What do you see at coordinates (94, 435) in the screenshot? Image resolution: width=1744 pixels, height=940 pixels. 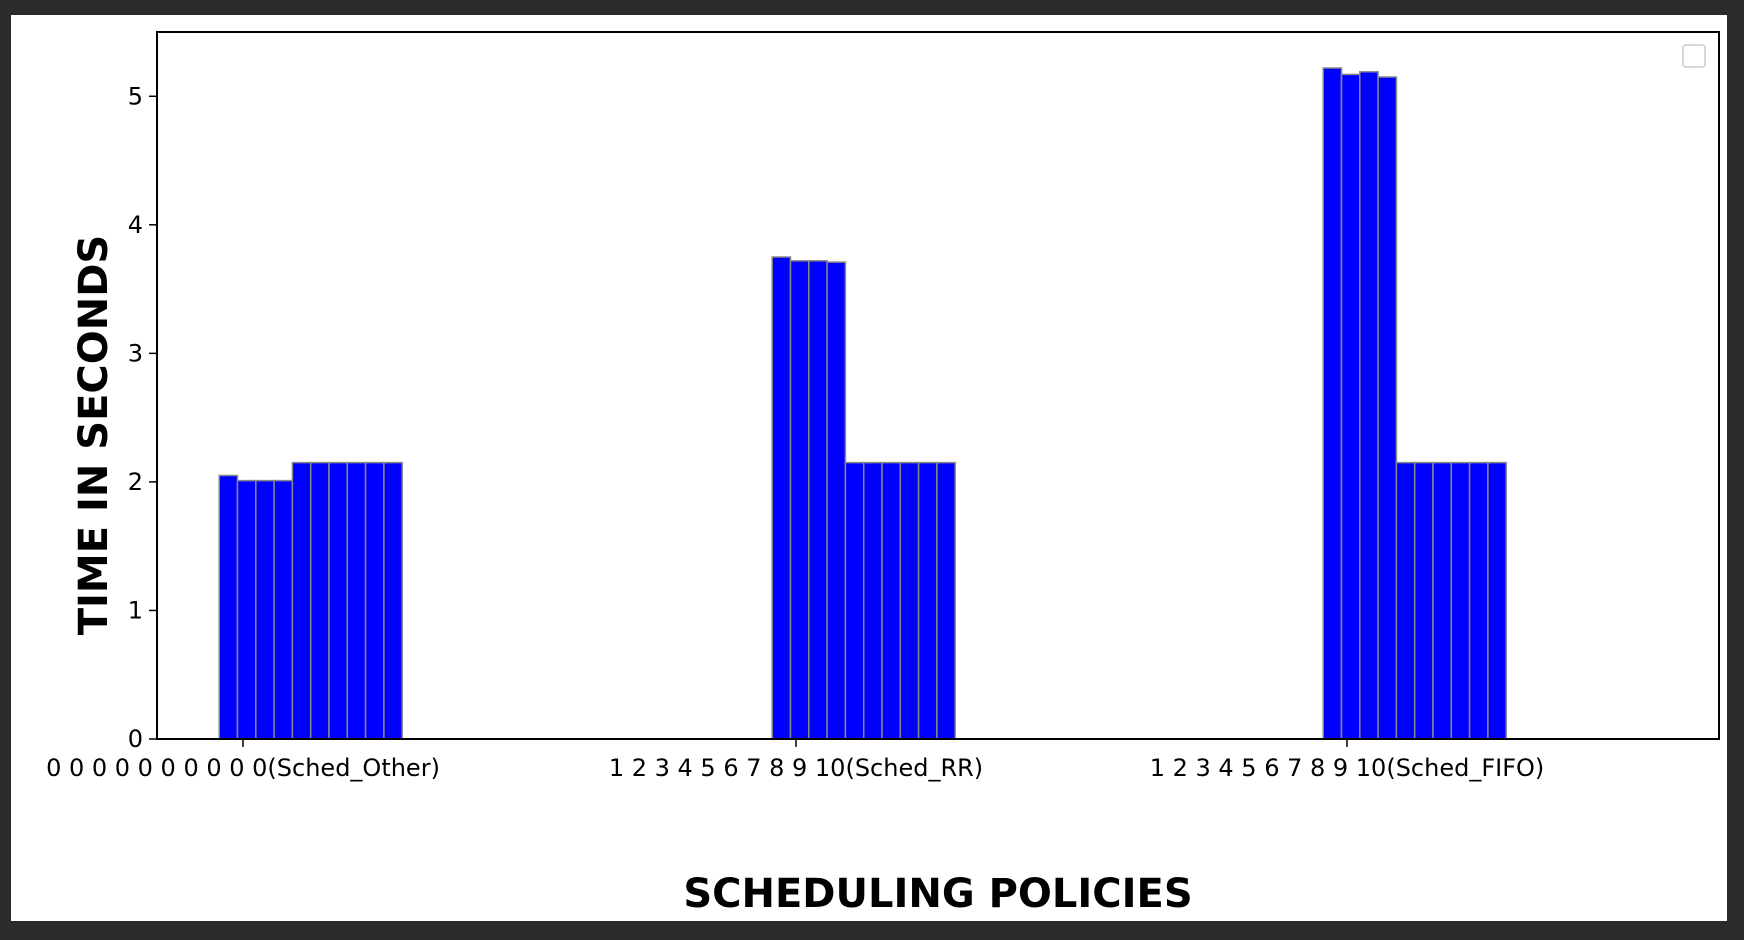 I see `y-axis-title: TIME IN SECONDS` at bounding box center [94, 435].